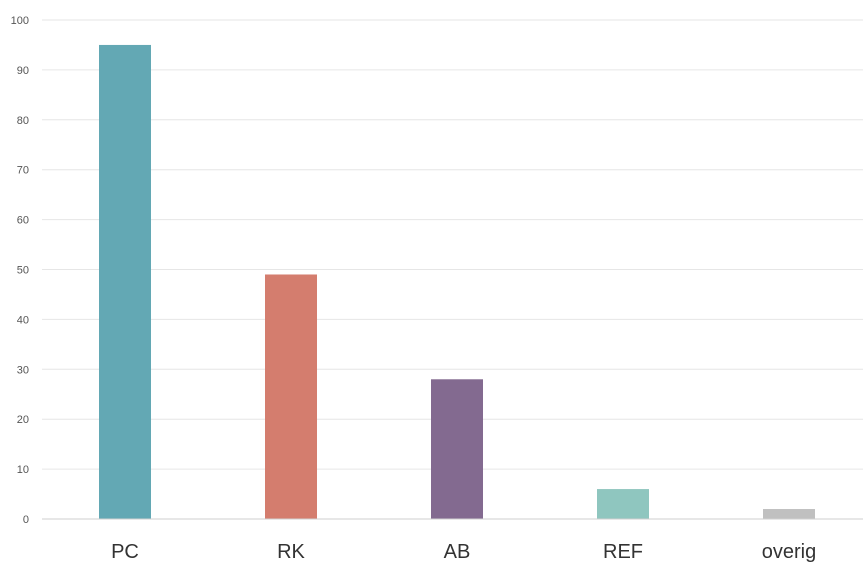  I want to click on bar-ab, so click(457, 449).